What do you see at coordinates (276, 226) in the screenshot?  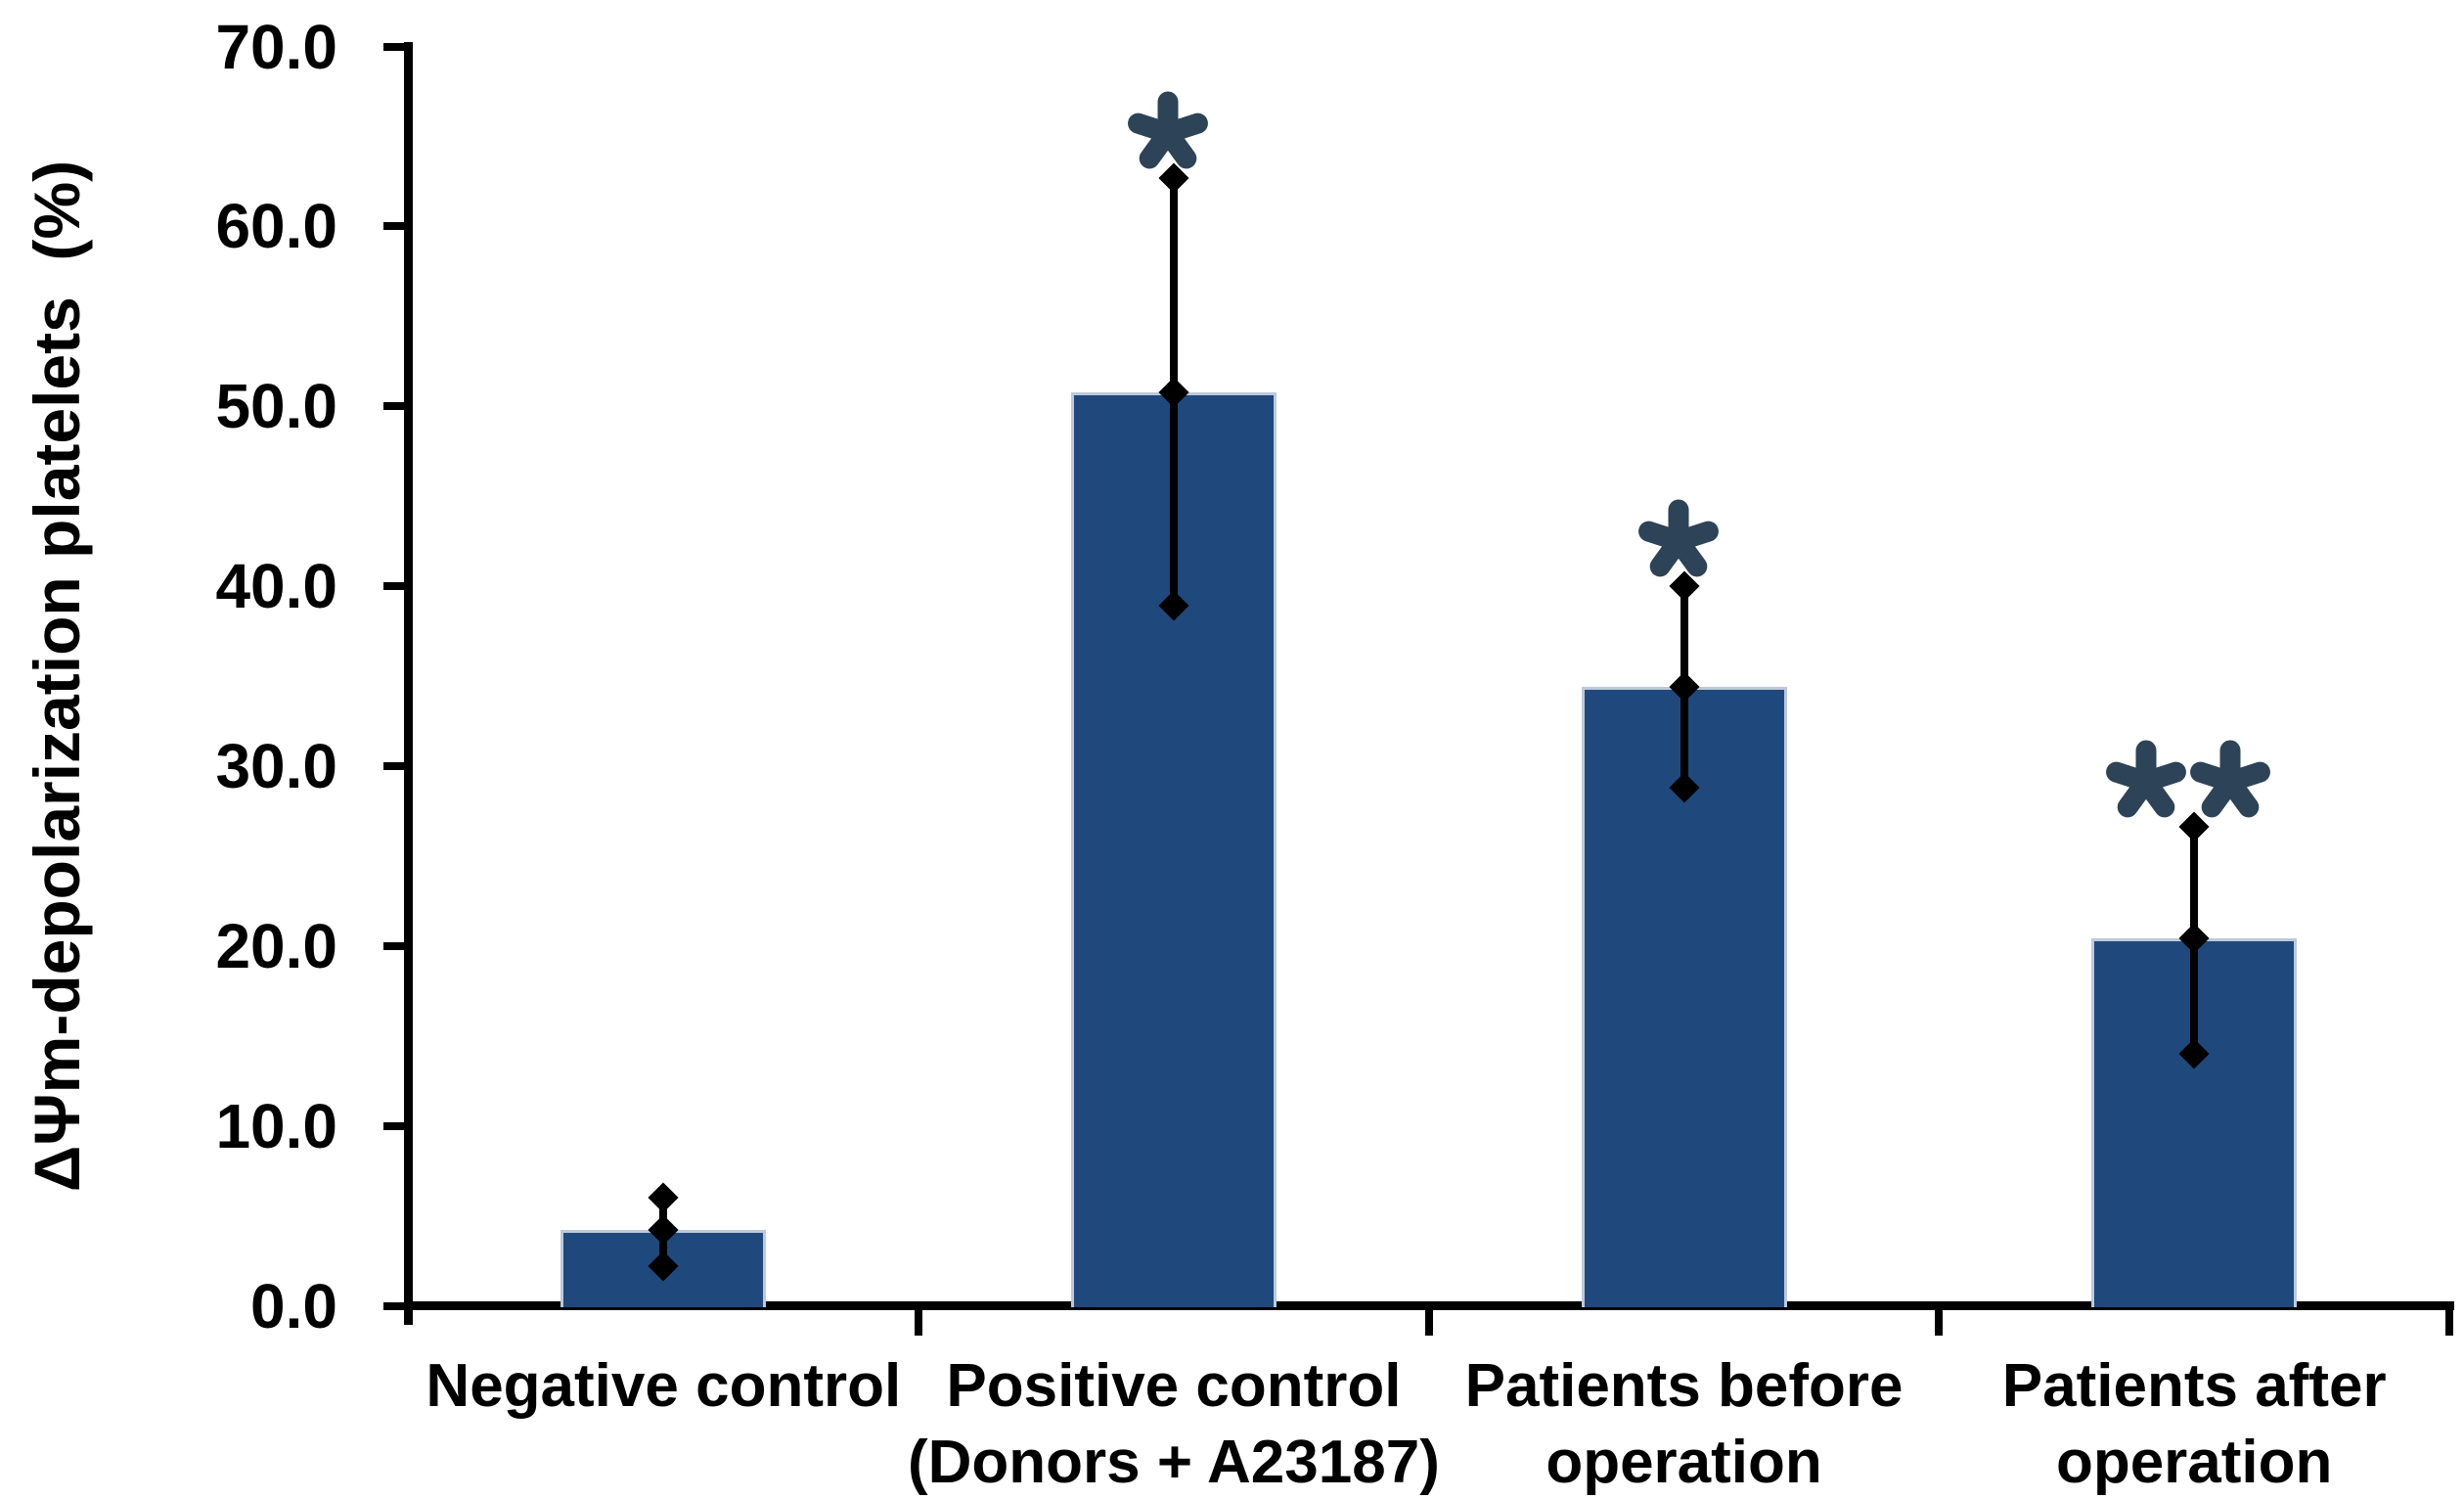 I see `y-tick-label: 60.0` at bounding box center [276, 226].